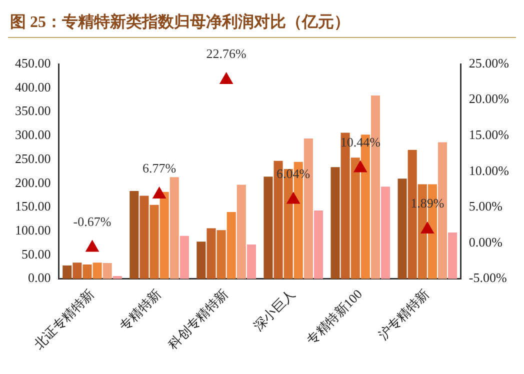 The width and height of the screenshot is (524, 374). What do you see at coordinates (33, 182) in the screenshot?
I see `y-tick-label: 200.00` at bounding box center [33, 182].